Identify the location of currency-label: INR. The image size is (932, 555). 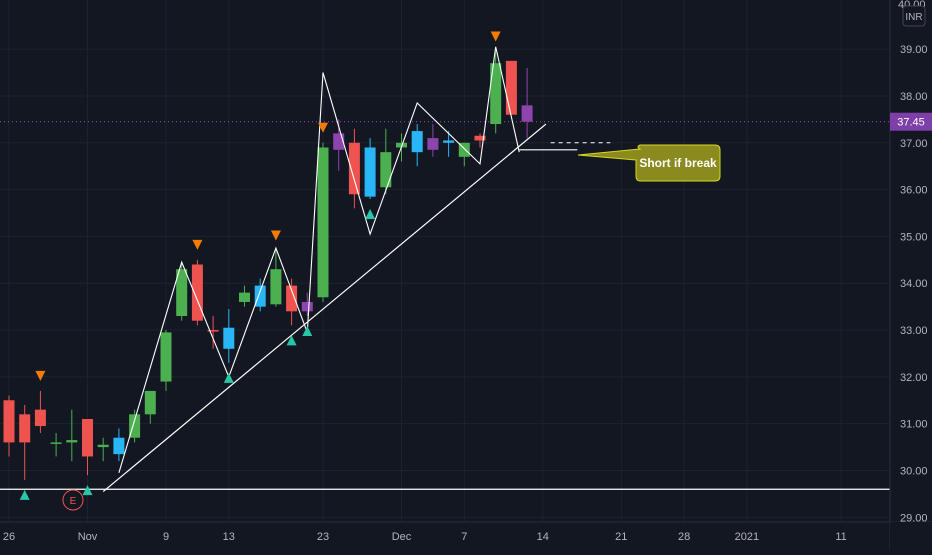
(913, 17).